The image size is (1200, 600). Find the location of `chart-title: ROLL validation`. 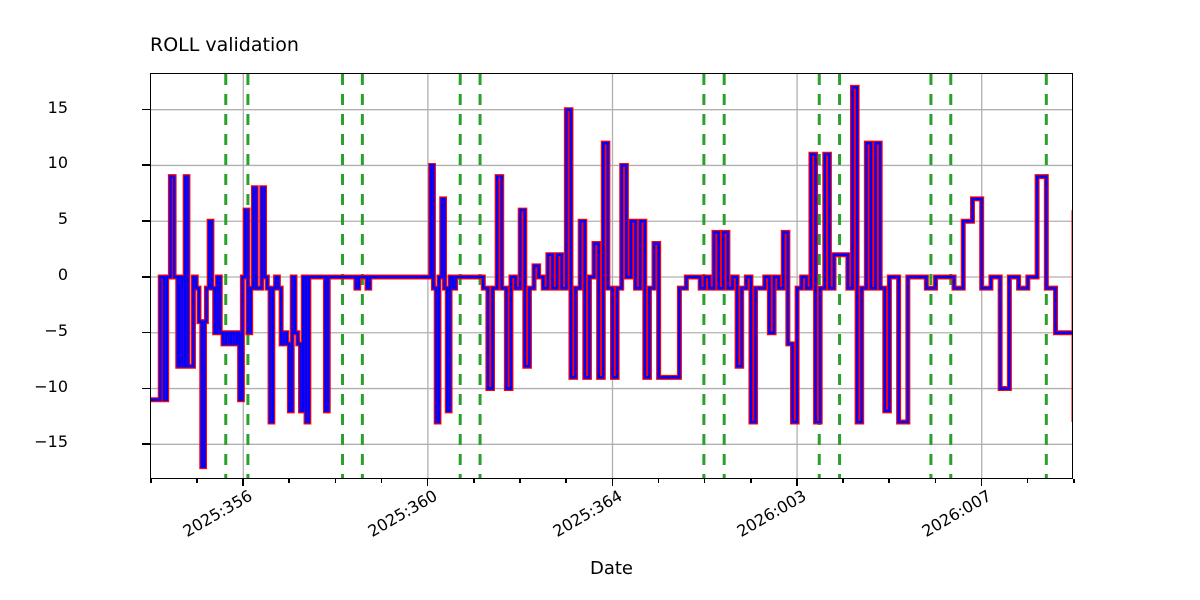

chart-title: ROLL validation is located at coordinates (224, 45).